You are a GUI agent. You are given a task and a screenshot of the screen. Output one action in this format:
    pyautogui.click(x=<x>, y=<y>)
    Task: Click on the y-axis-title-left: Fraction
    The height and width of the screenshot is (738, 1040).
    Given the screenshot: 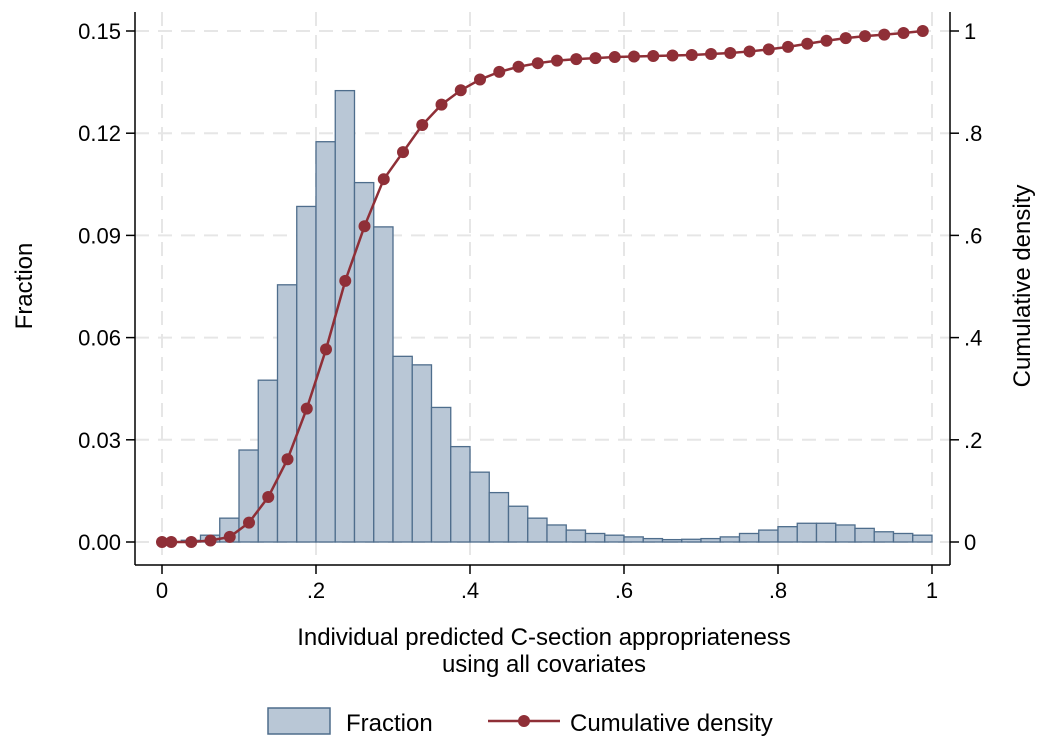 What is the action you would take?
    pyautogui.click(x=24, y=286)
    